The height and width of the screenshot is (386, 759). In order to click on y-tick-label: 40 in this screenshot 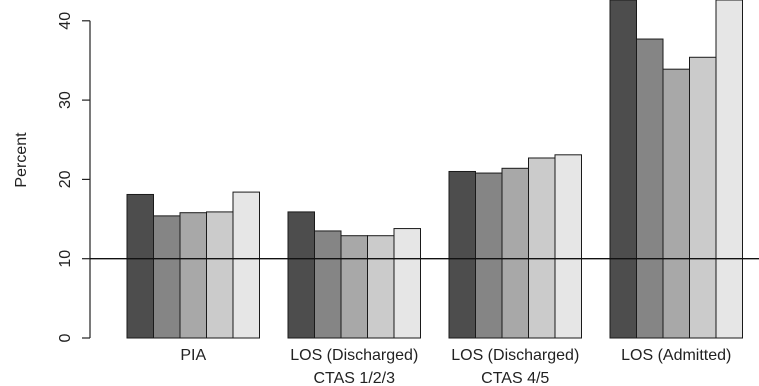, I will do `click(65, 21)`.